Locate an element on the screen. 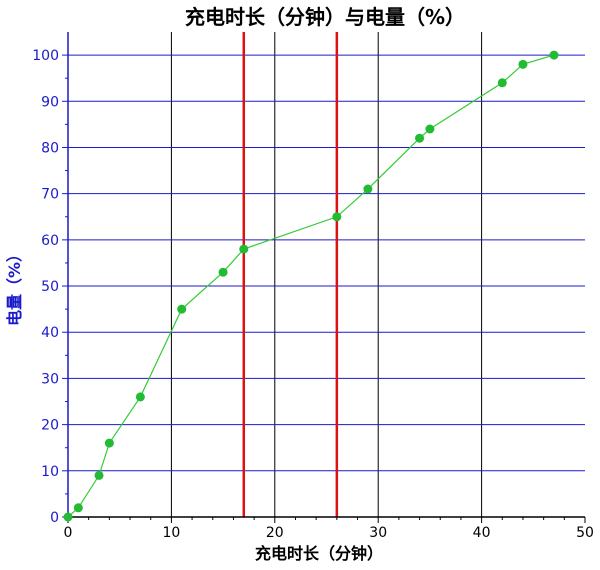 This screenshot has height=570, width=600. x-tick-label: 0 is located at coordinates (68, 533).